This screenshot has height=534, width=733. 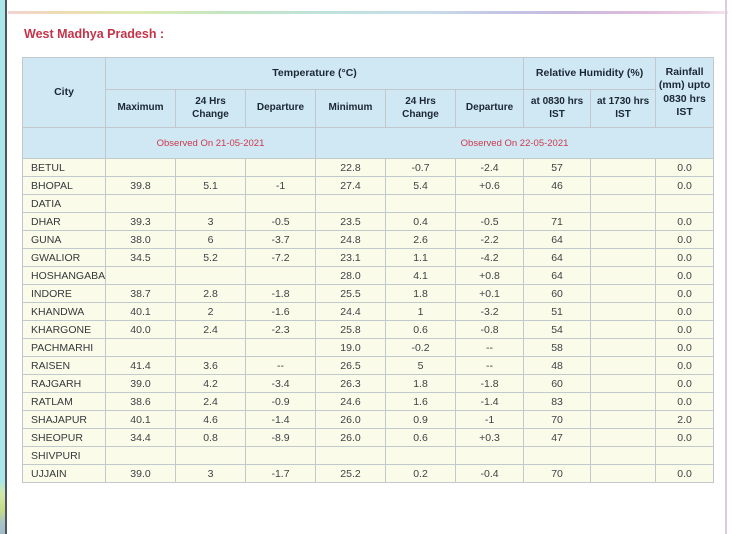 I want to click on cell-min_dep, so click(x=489, y=455).